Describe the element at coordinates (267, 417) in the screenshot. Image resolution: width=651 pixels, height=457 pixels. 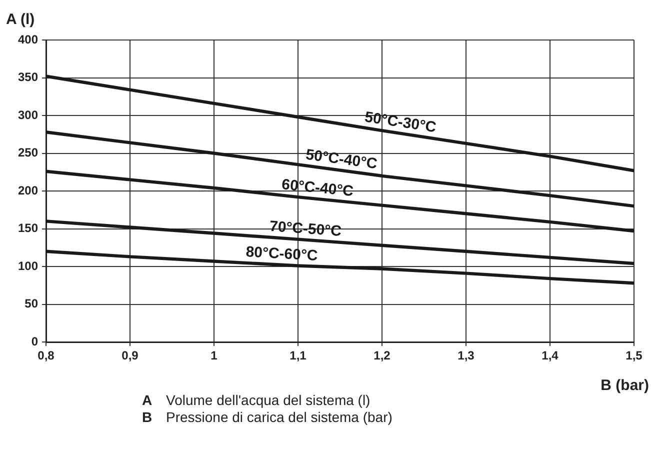
I see `text: B Pressione di carica del sistema (bar)` at that location.